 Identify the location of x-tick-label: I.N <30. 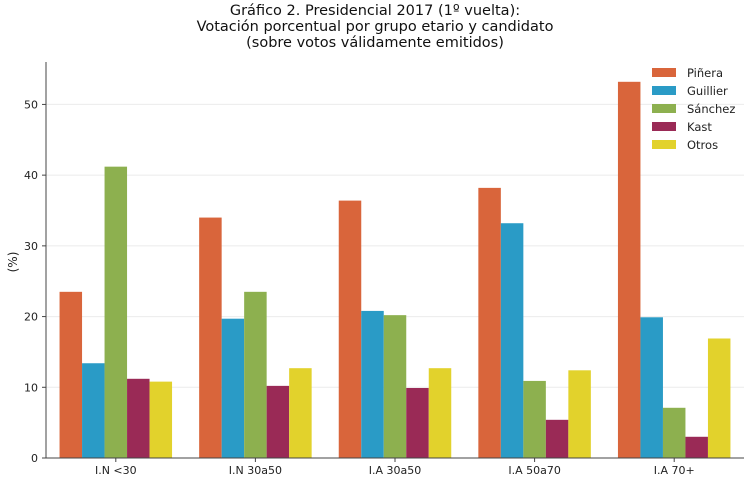
(116, 470).